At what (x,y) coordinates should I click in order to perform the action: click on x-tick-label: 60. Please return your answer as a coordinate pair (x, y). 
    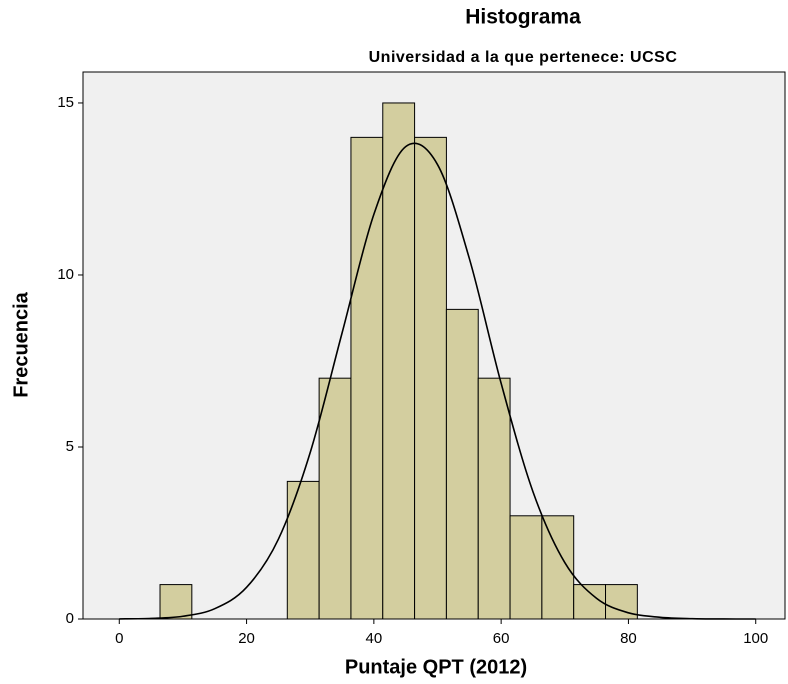
    Looking at the image, I should click on (501, 638).